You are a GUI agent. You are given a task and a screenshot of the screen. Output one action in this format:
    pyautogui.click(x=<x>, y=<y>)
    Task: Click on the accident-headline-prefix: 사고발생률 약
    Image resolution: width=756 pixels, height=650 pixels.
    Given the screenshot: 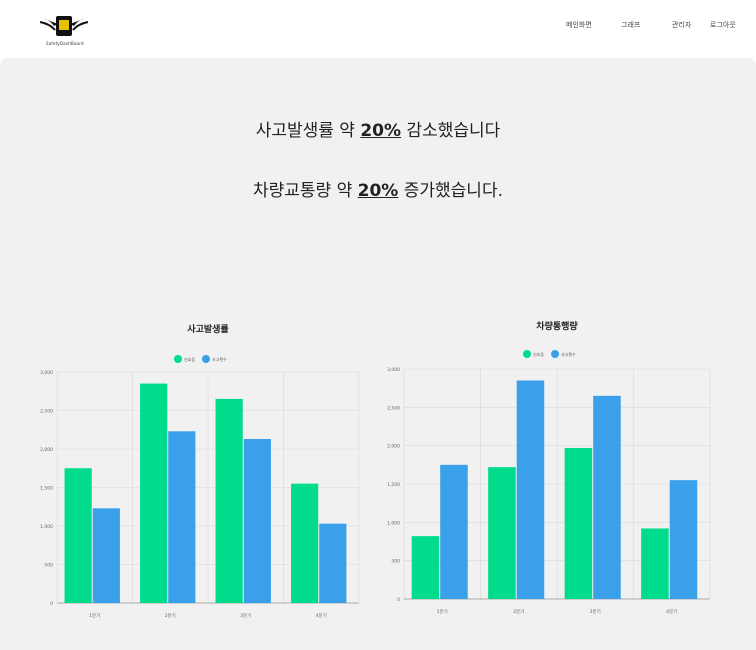 What is the action you would take?
    pyautogui.click(x=308, y=131)
    